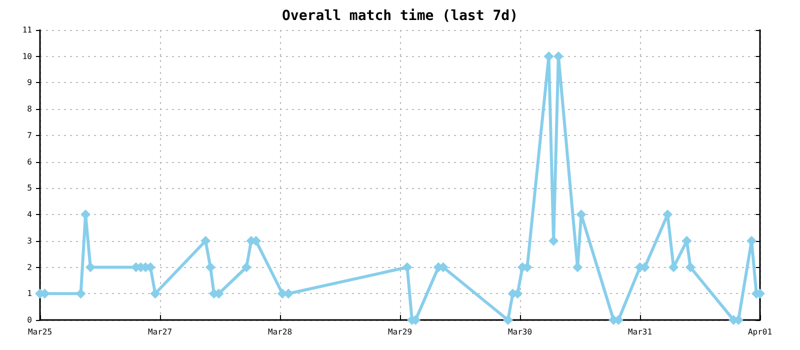 Image resolution: width=800 pixels, height=350 pixels. Describe the element at coordinates (760, 332) in the screenshot. I see `x-tick-label: Apr01` at that location.